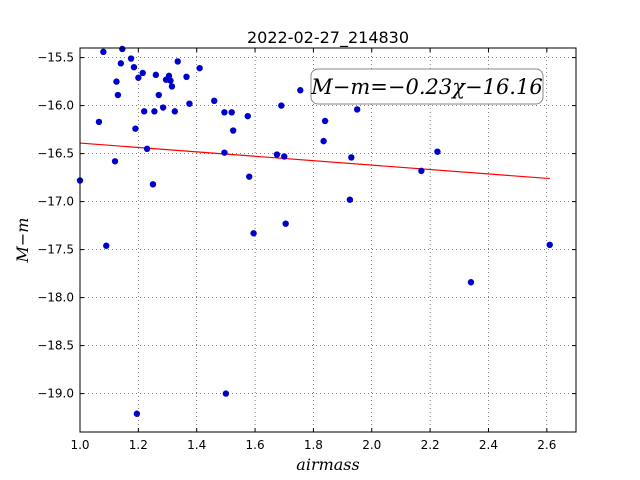 Image resolution: width=640 pixels, height=480 pixels. What do you see at coordinates (55, 154) in the screenshot?
I see `y-tick-label: −16.5` at bounding box center [55, 154].